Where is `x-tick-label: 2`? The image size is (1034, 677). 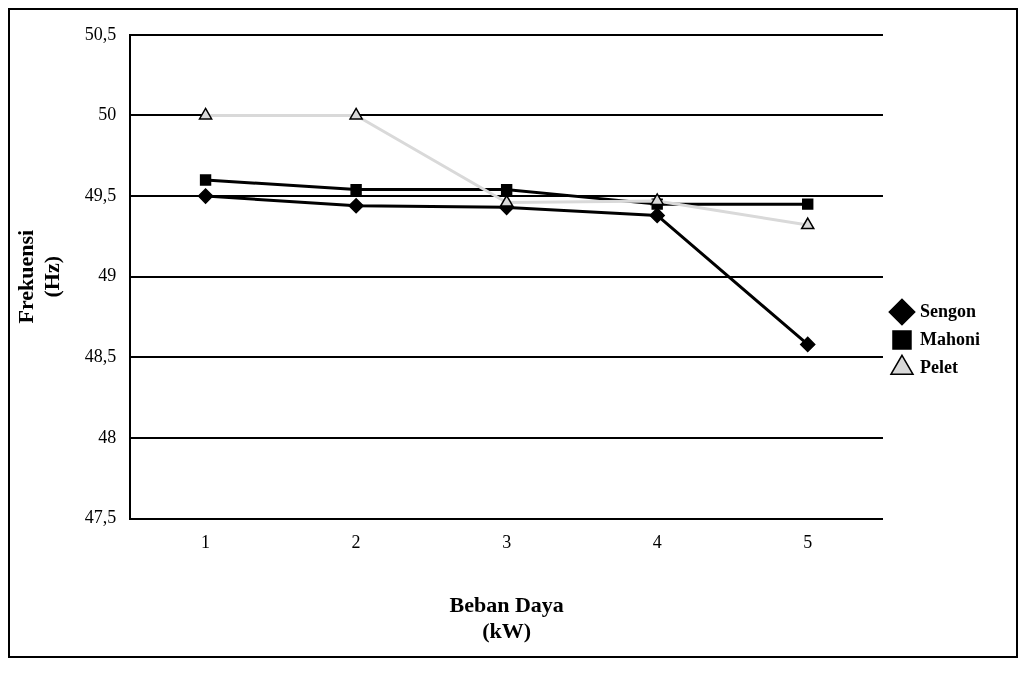
x-tick-label: 2 is located at coordinates (356, 542).